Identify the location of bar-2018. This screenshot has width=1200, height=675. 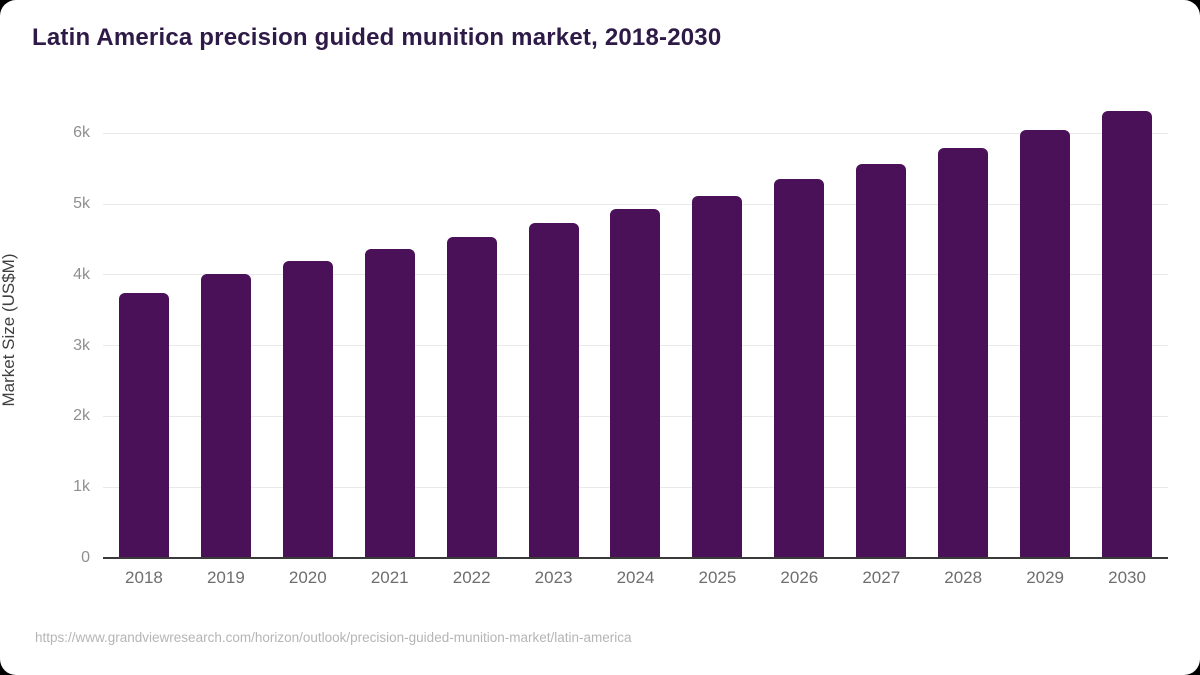
(143, 425).